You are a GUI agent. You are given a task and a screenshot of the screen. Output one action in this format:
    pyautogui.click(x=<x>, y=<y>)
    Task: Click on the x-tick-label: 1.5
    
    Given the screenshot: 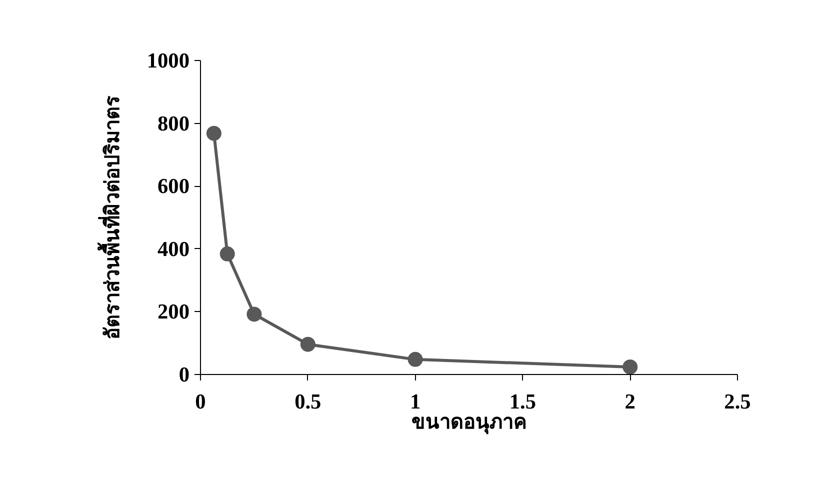 What is the action you would take?
    pyautogui.click(x=522, y=402)
    